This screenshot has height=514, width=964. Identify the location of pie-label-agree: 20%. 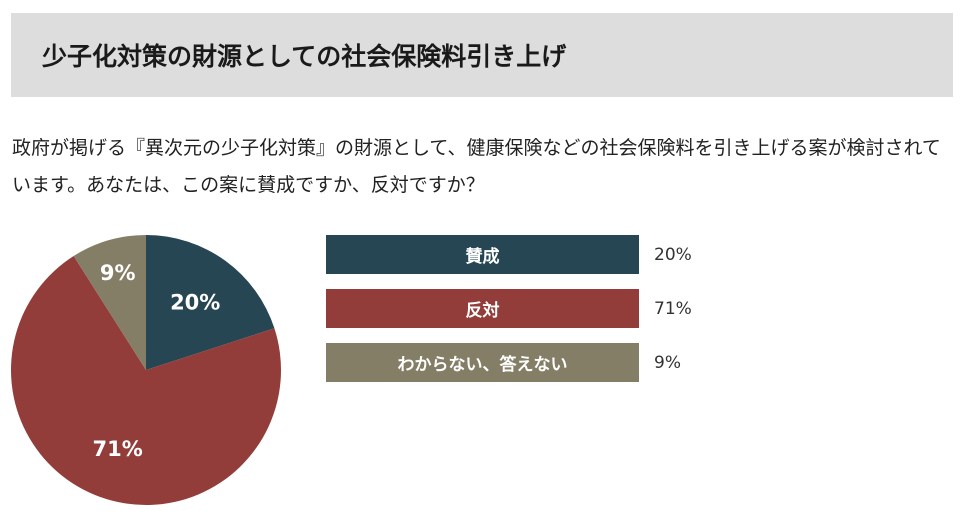
(195, 302).